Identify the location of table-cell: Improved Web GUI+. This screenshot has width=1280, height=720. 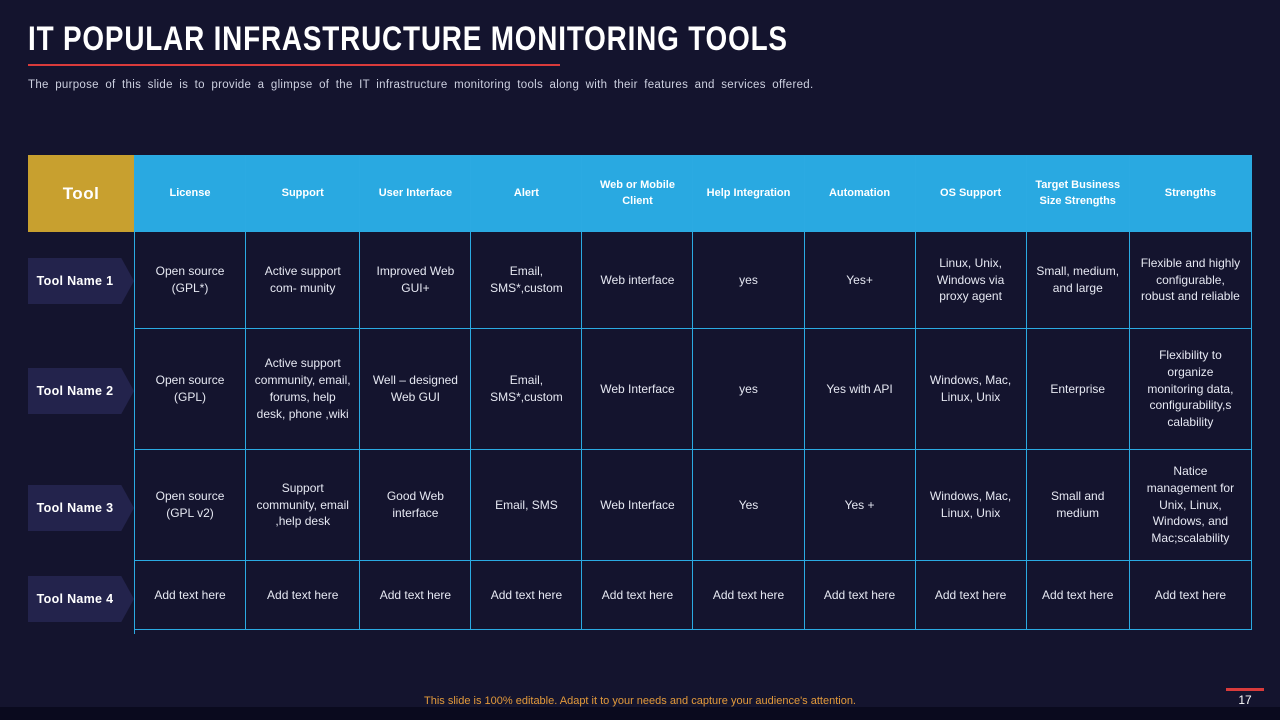
(416, 280).